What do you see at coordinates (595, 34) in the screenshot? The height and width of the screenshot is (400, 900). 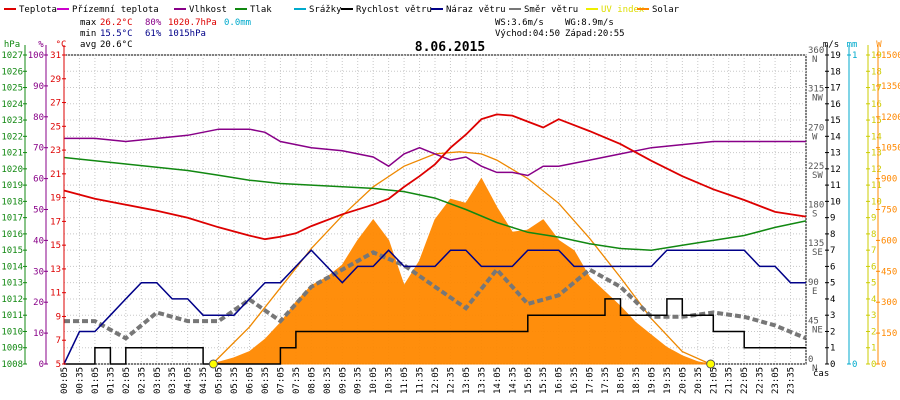 I see `sunset-time: Západ:20:55` at bounding box center [595, 34].